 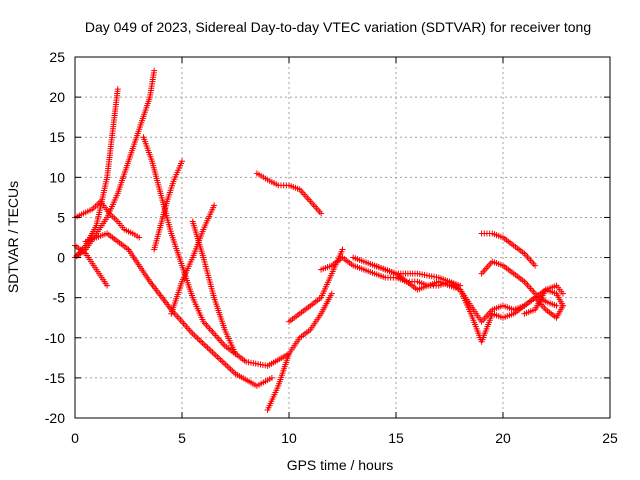 What do you see at coordinates (289, 438) in the screenshot?
I see `x-tick-label: 10` at bounding box center [289, 438].